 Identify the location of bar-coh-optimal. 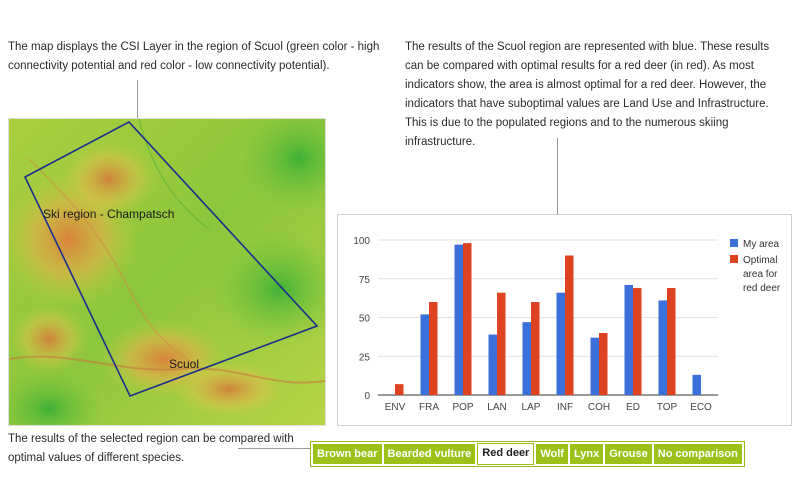
(603, 364).